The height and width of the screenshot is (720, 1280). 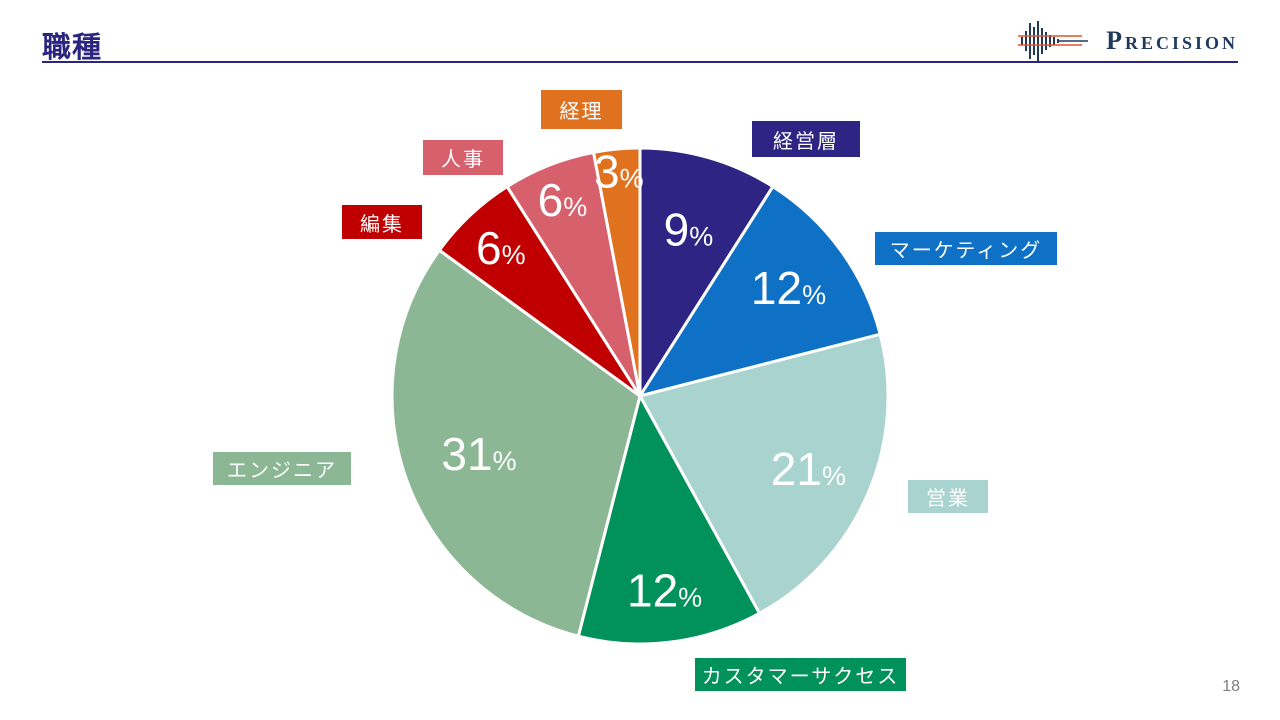 I want to click on waveform-icon, so click(x=1053, y=41).